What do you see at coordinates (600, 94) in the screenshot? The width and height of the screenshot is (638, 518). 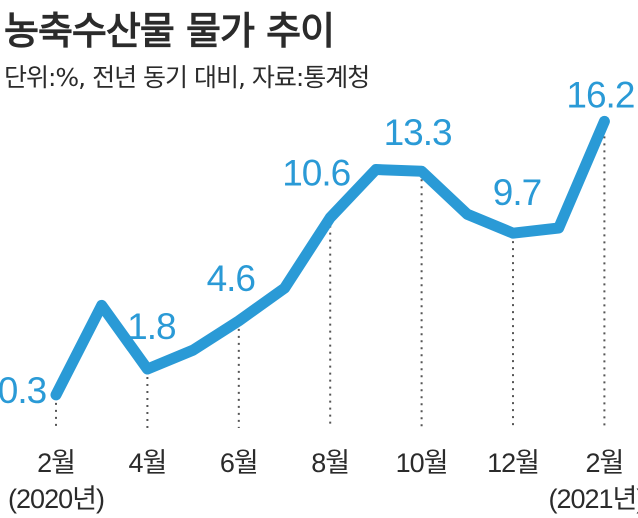 I see `value-label: 16.2` at bounding box center [600, 94].